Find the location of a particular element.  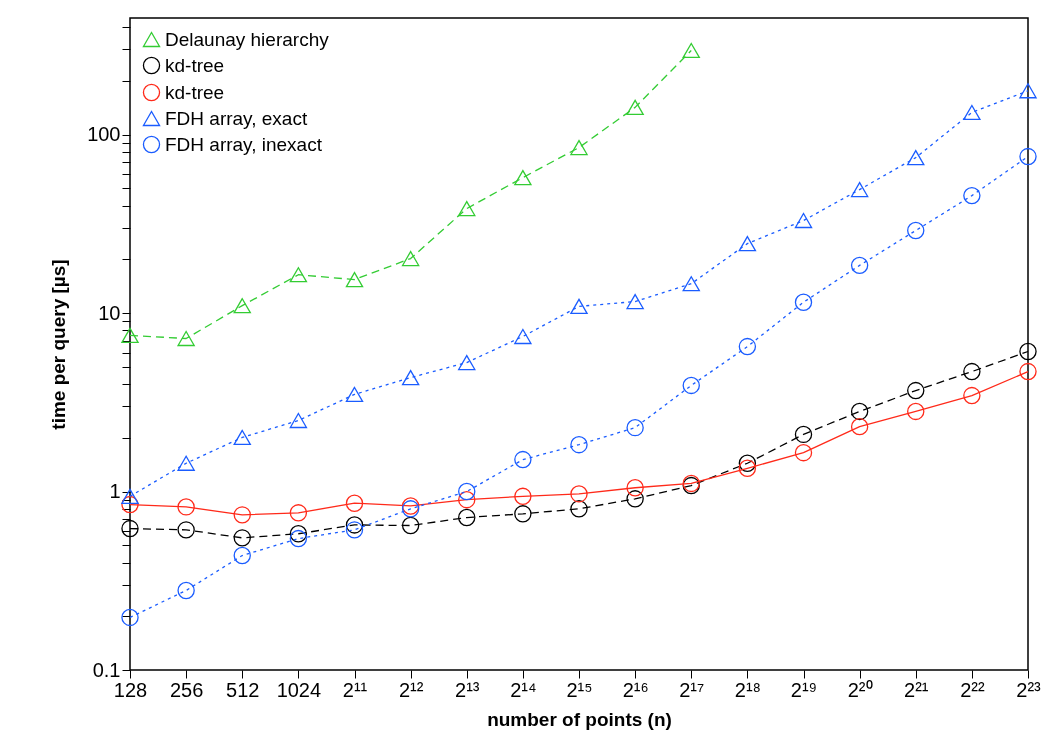

y-tick-label: 100 is located at coordinates (104, 134).